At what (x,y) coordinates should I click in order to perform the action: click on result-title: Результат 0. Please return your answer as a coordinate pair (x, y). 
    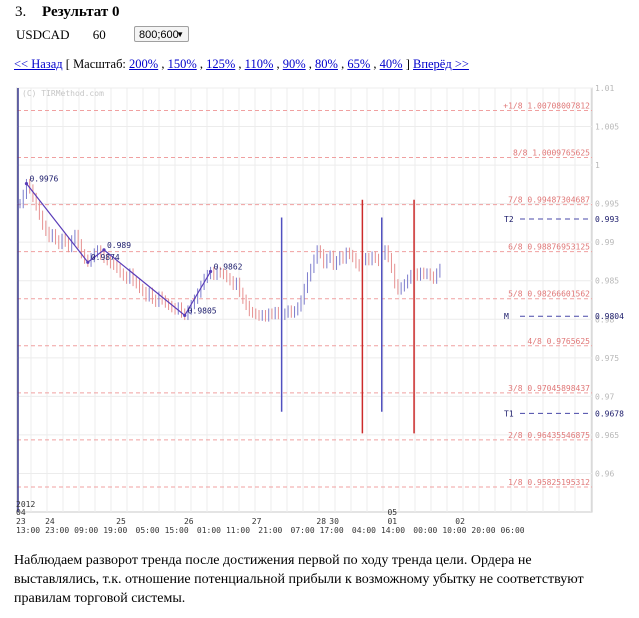
    Looking at the image, I should click on (81, 12).